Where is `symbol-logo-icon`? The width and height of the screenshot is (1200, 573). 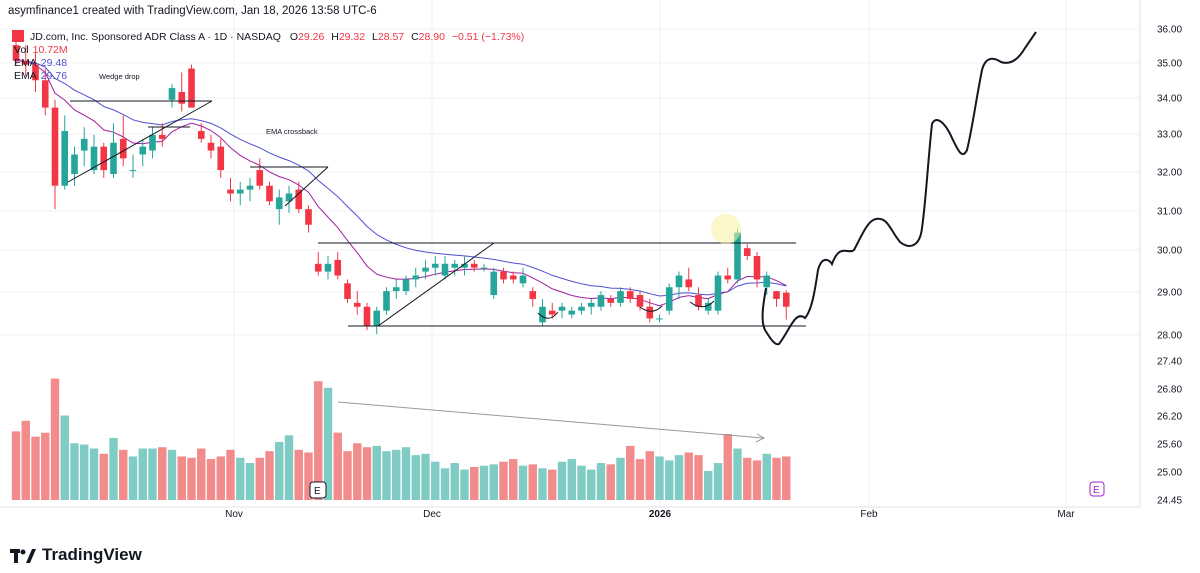
symbol-logo-icon is located at coordinates (18, 36).